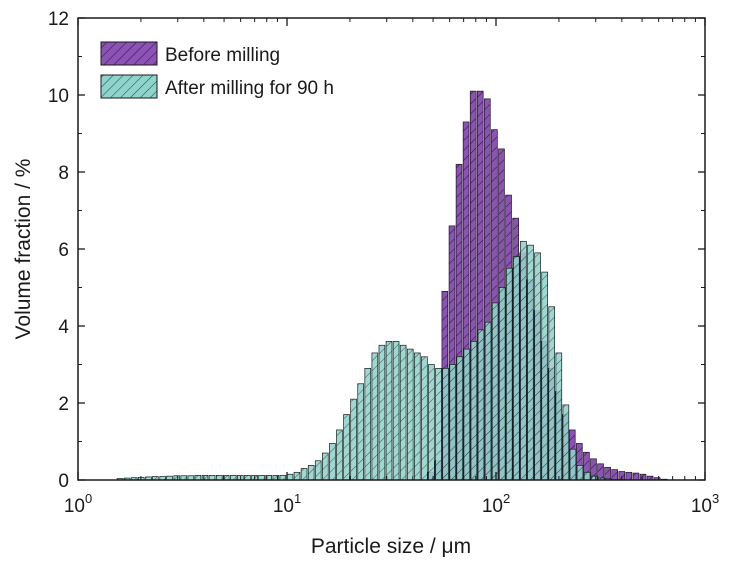  What do you see at coordinates (222, 55) in the screenshot?
I see `legend-label-before-milling: Before milling` at bounding box center [222, 55].